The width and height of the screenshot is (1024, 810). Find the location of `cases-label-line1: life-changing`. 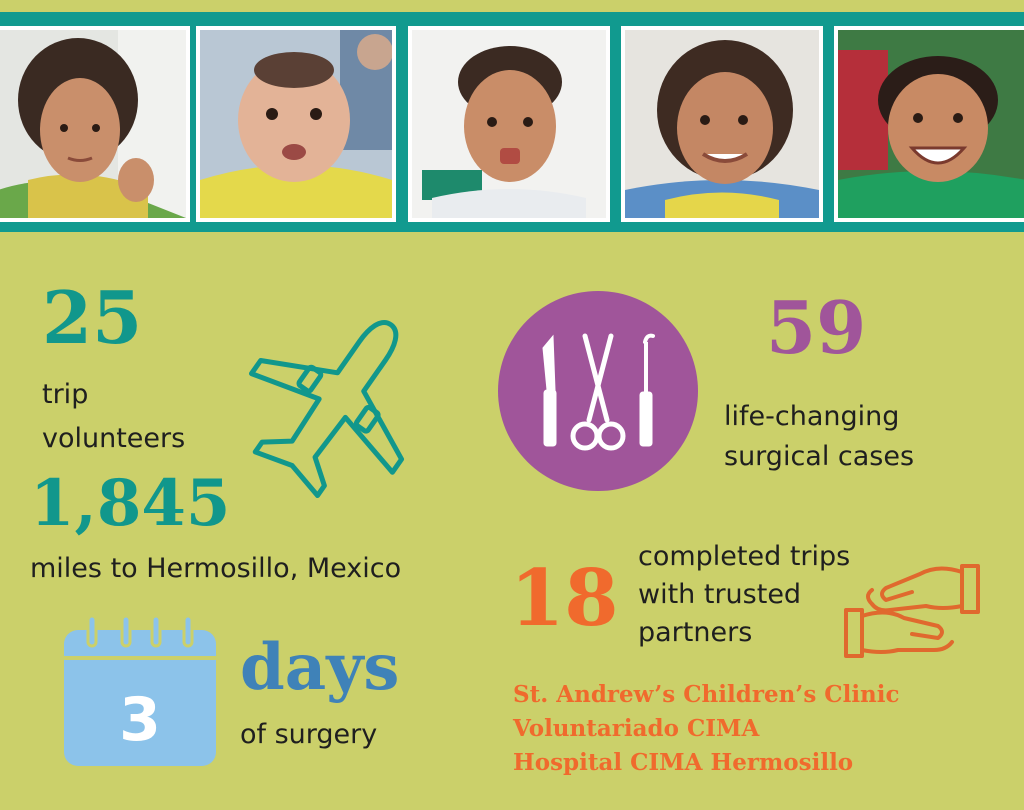

cases-label-line1: life-changing is located at coordinates (812, 416).